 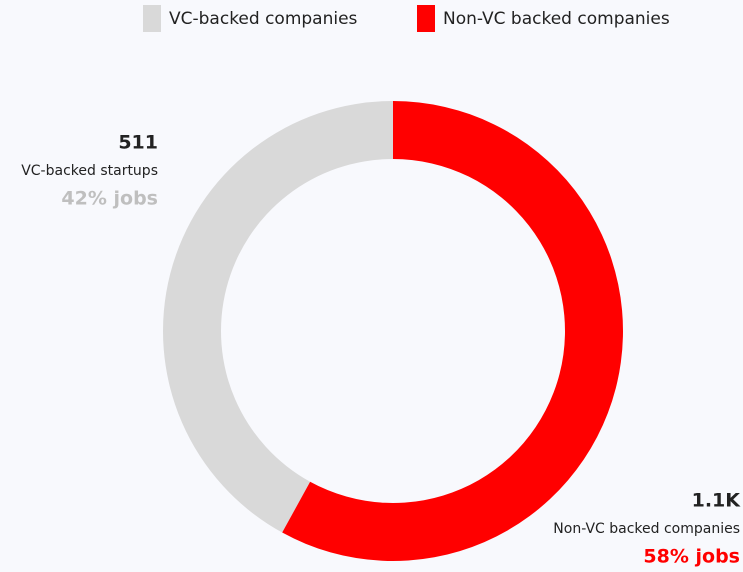 I want to click on count-label: 1.1K, so click(x=717, y=501).